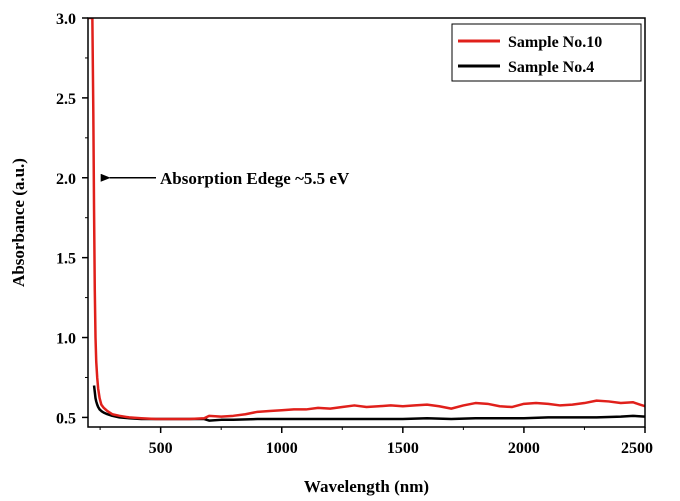 This screenshot has width=680, height=501. I want to click on annotation-label: Absorption Edege ~5.5 eV, so click(255, 178).